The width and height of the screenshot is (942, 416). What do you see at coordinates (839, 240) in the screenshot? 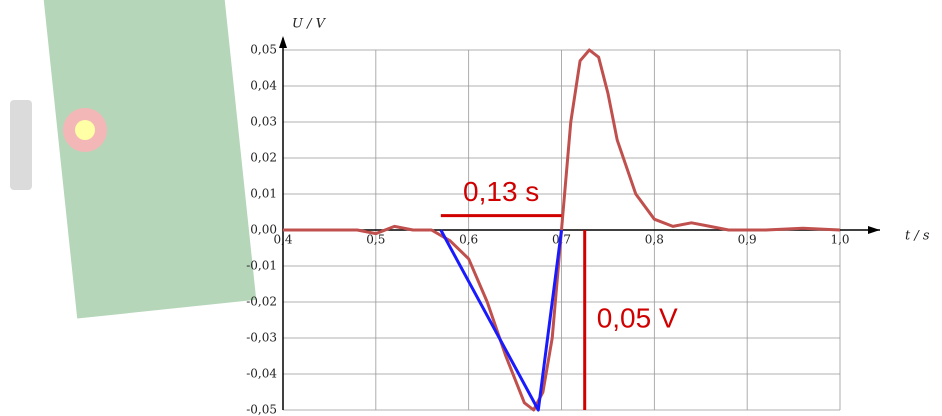
I see `x-tick-label: 1,0` at bounding box center [839, 240].